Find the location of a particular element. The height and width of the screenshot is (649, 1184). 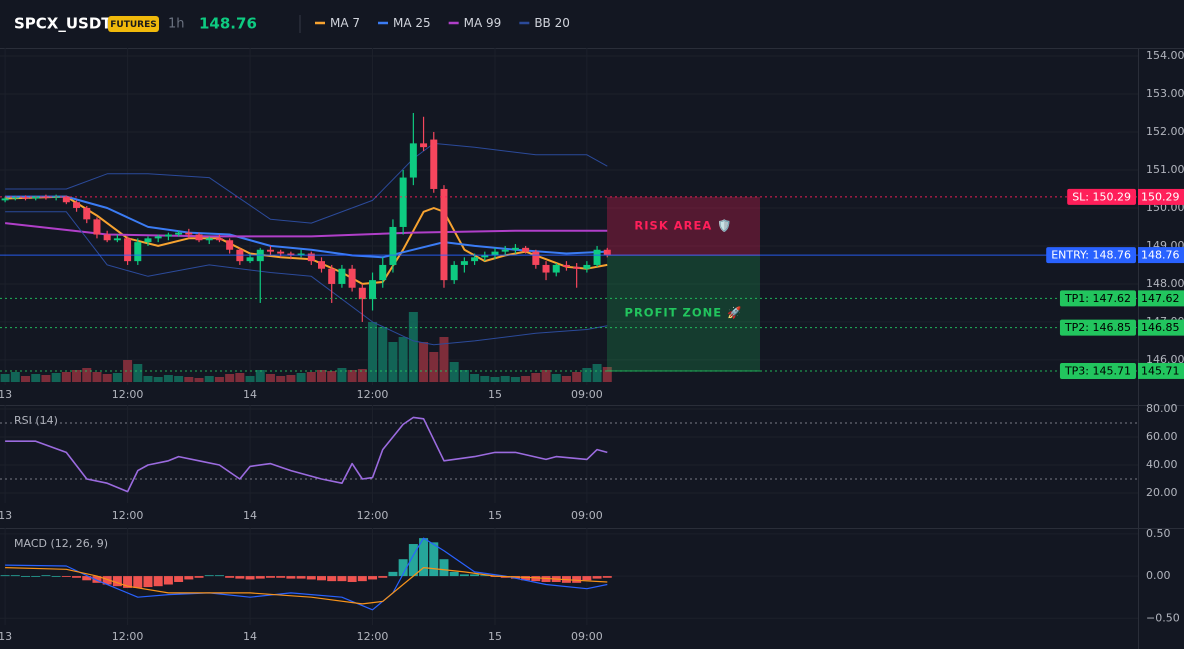

y-tick-label: 60.00 is located at coordinates (1162, 436).